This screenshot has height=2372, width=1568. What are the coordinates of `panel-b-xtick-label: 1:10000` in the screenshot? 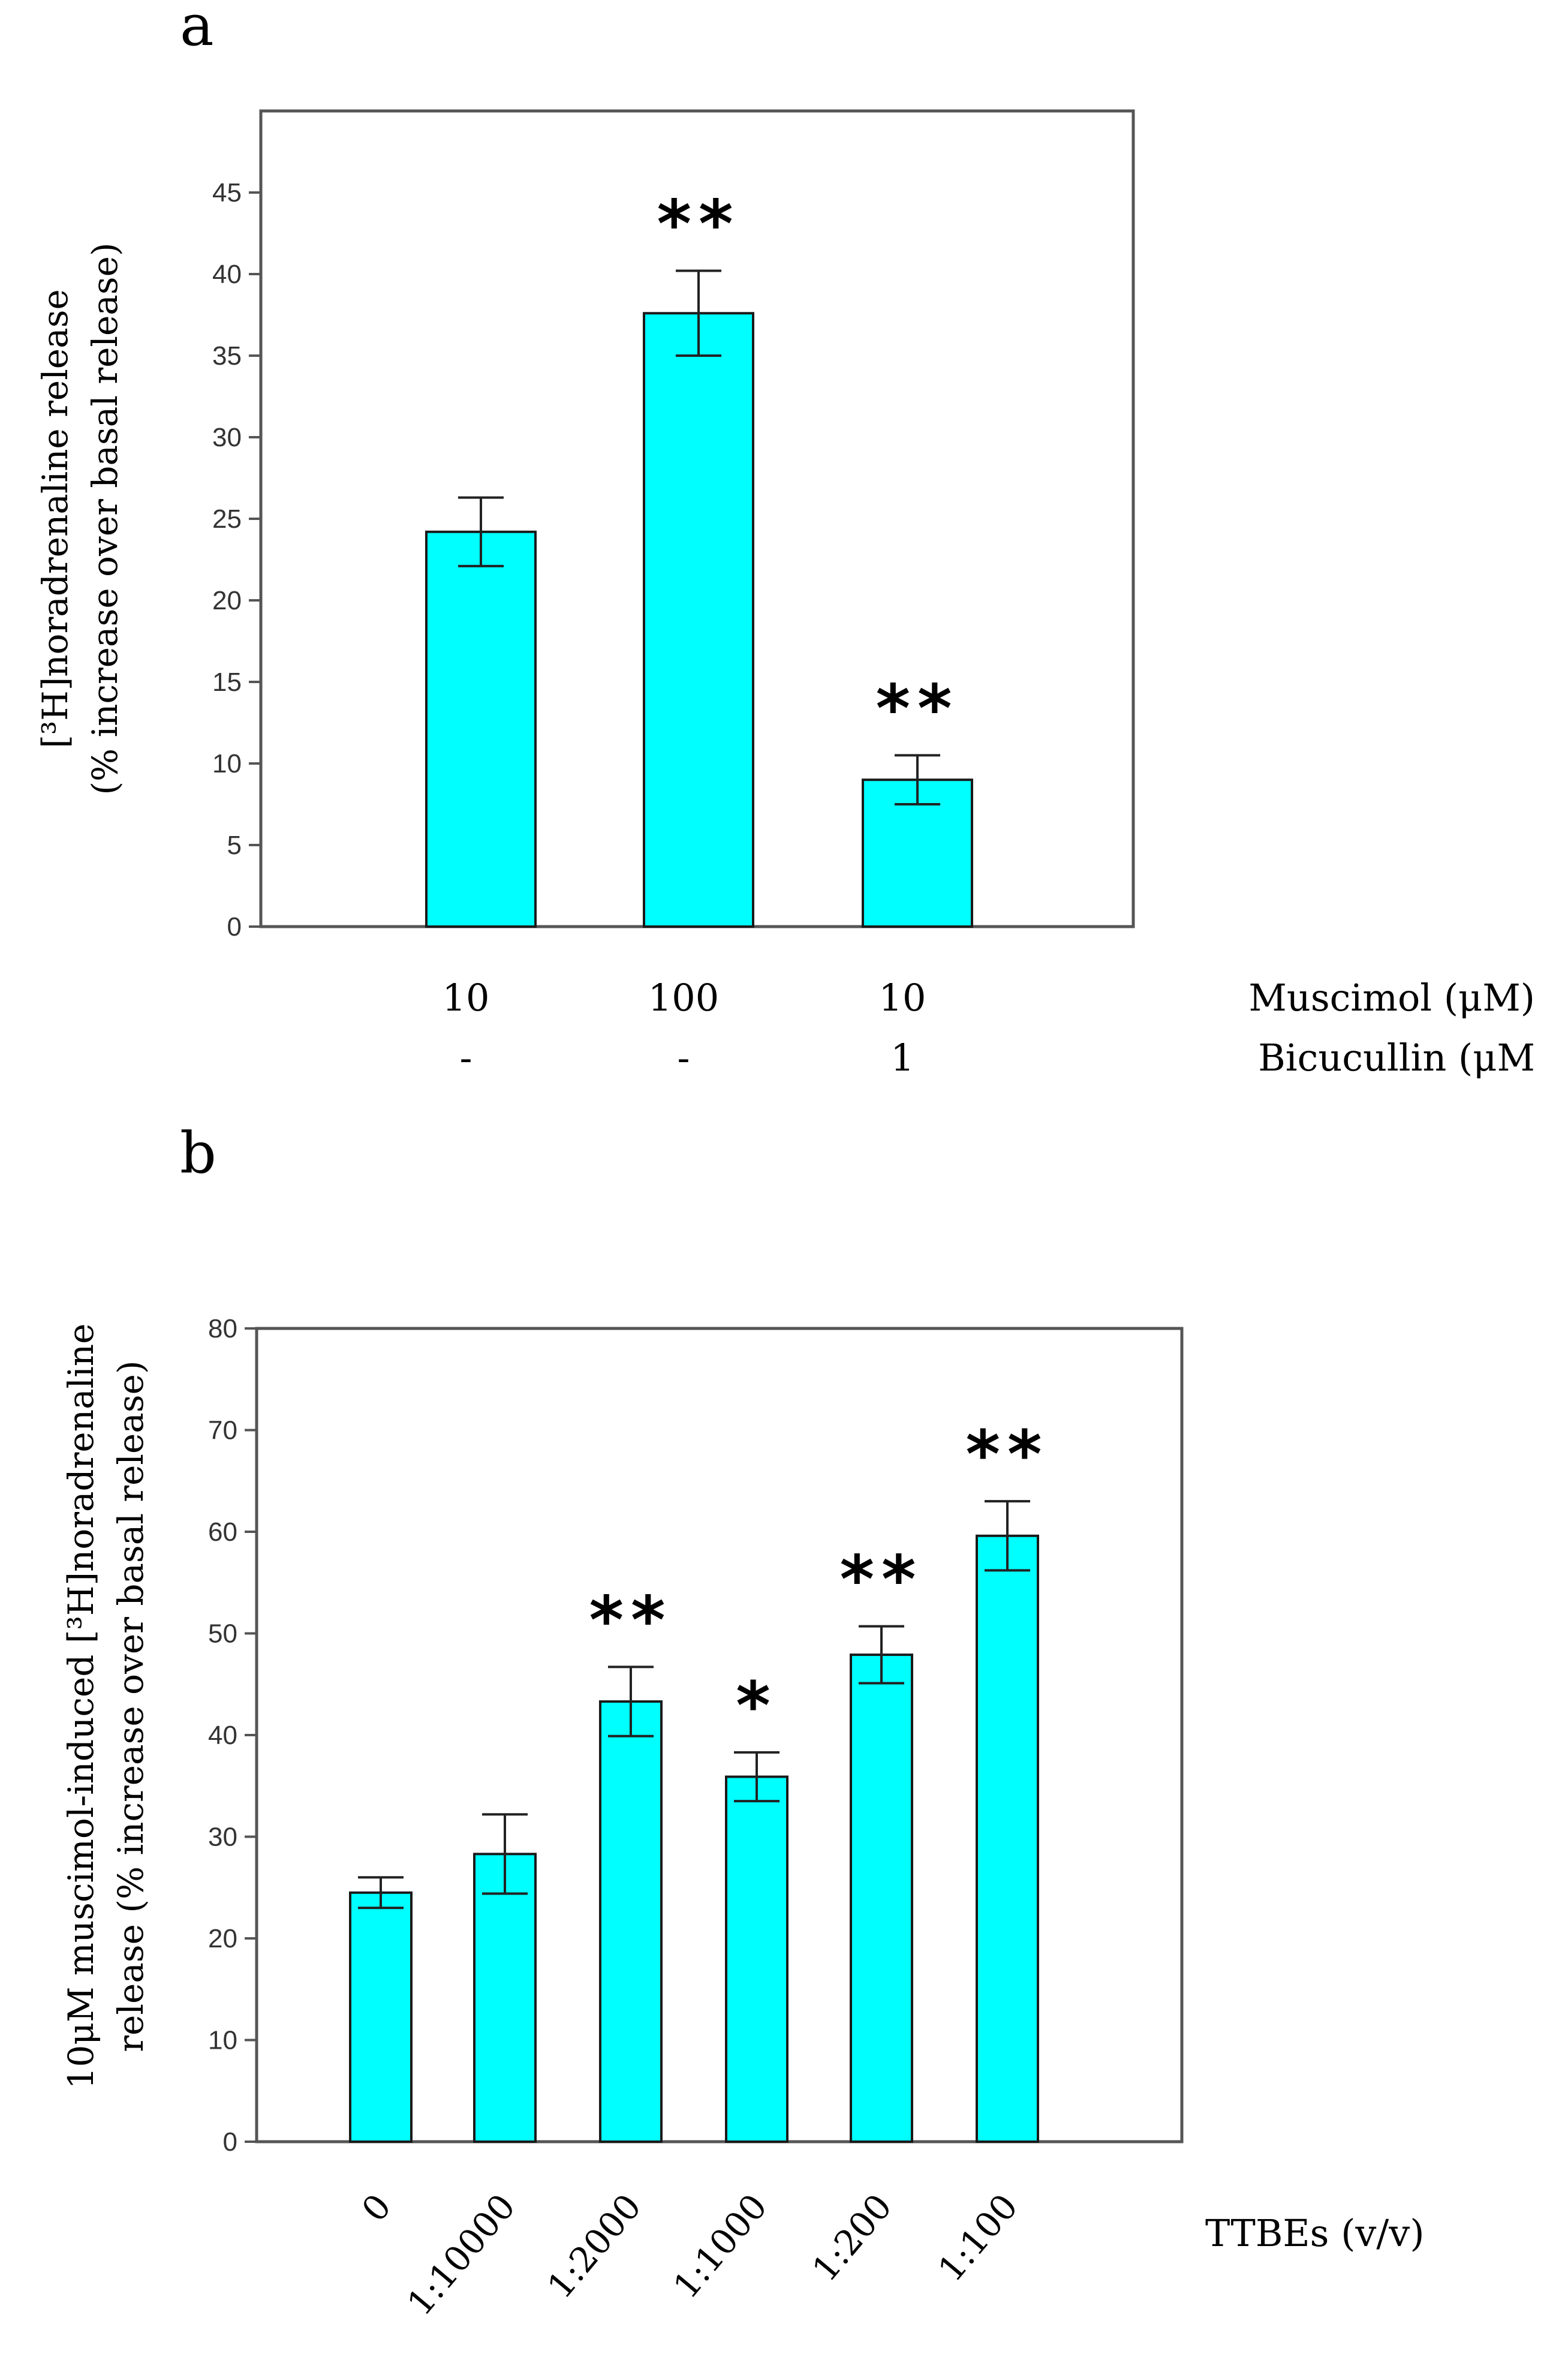 It's located at (461, 2254).